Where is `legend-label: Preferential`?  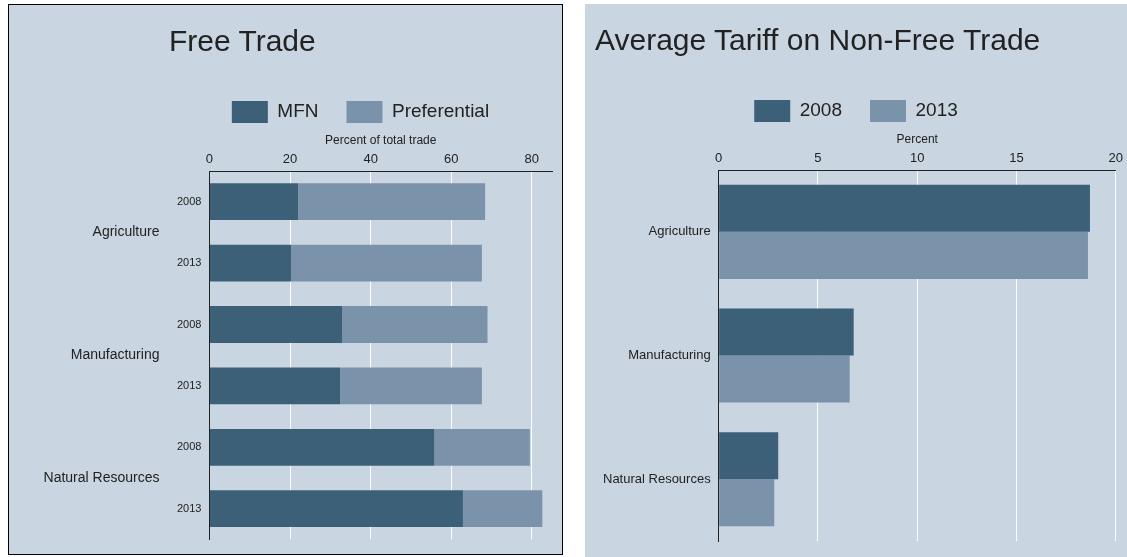 legend-label: Preferential is located at coordinates (441, 111).